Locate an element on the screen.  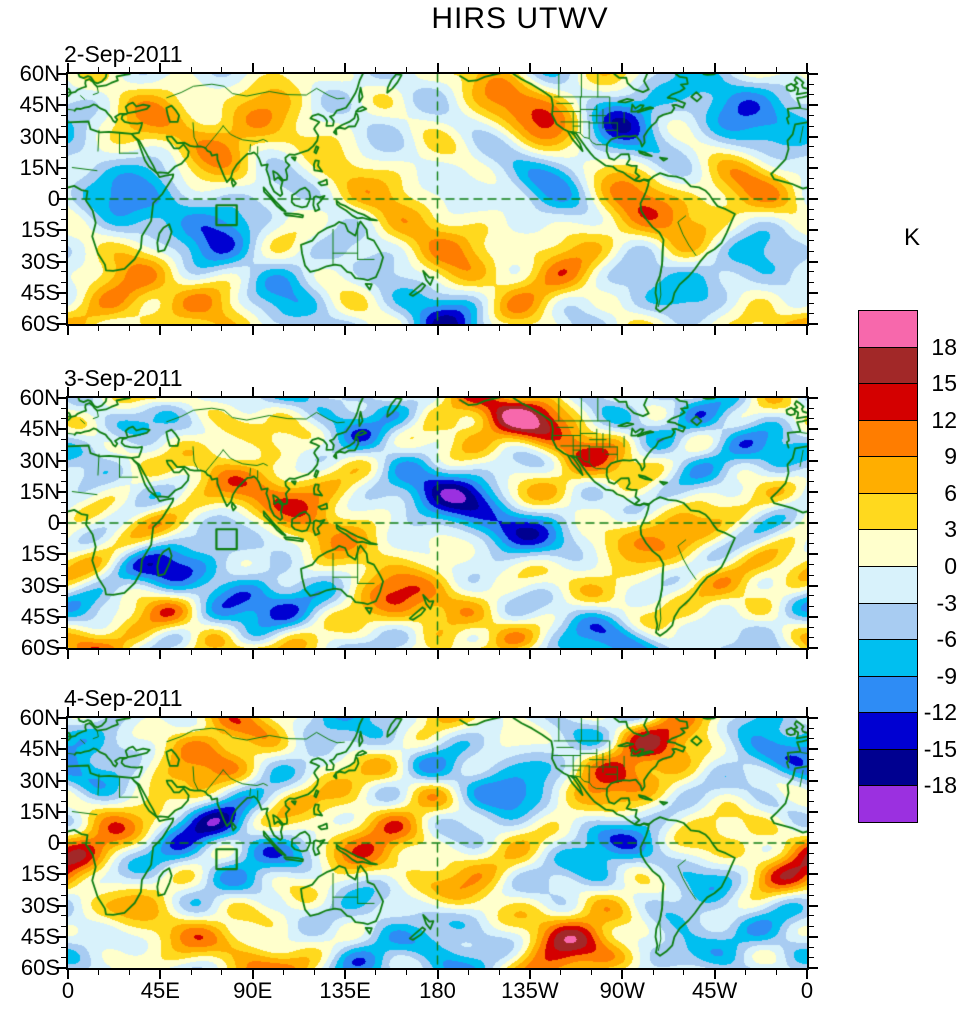
colorbar-tick-label: -12 is located at coordinates (940, 712).